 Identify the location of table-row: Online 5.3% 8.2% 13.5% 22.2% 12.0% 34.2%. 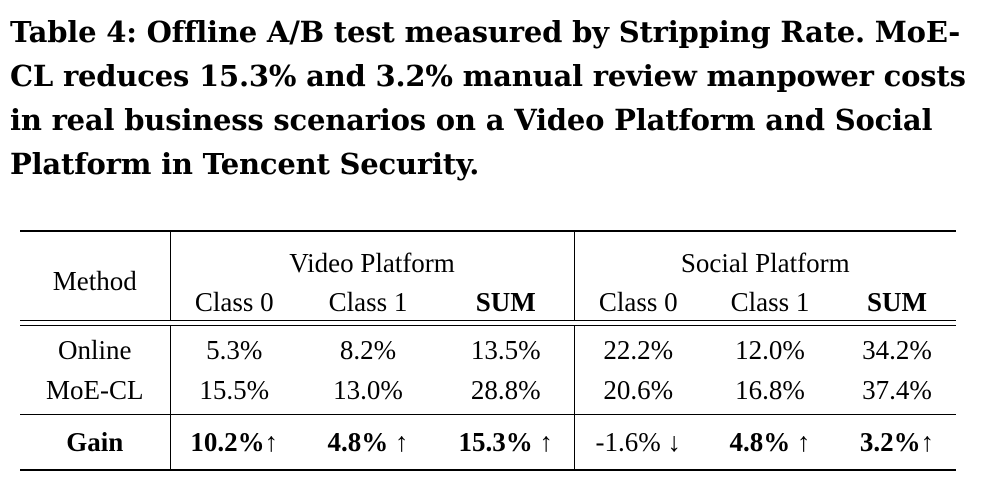
(488, 348).